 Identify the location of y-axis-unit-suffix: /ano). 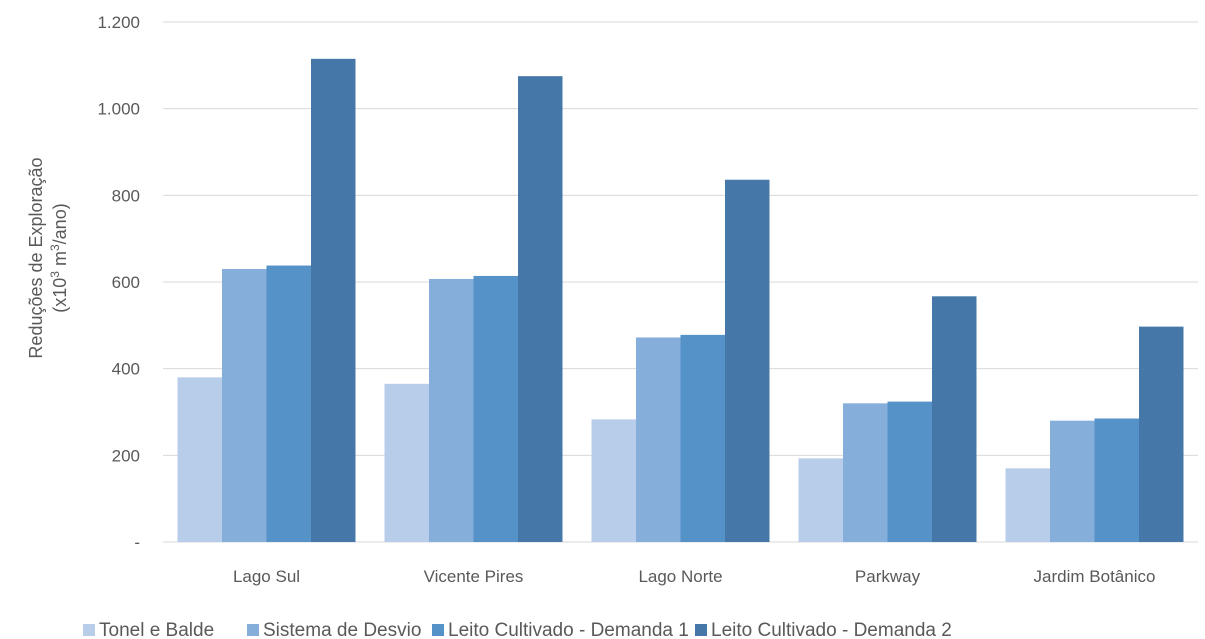
(60, 223).